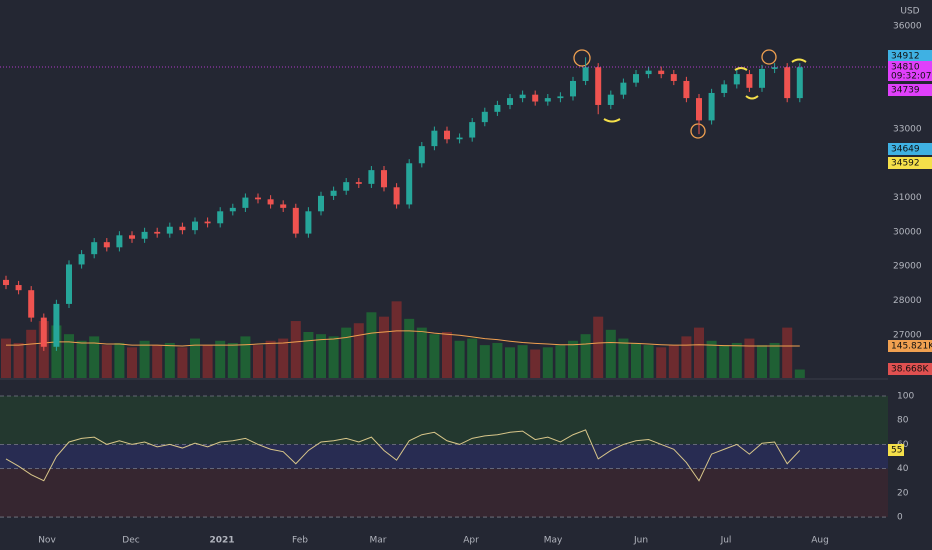  I want to click on x-tick-label: Aug, so click(820, 541).